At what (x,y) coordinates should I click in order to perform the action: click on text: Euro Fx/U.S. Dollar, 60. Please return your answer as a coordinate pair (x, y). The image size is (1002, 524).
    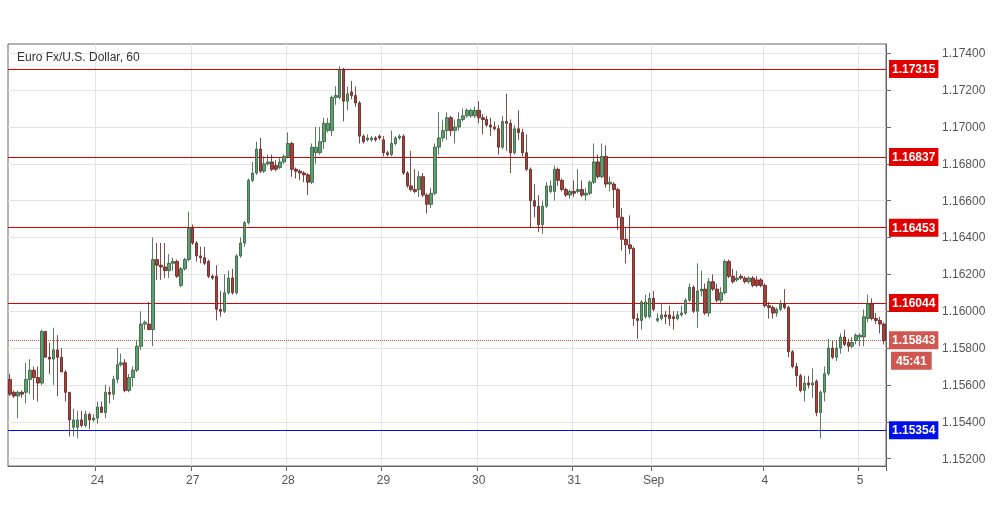
    Looking at the image, I should click on (79, 57).